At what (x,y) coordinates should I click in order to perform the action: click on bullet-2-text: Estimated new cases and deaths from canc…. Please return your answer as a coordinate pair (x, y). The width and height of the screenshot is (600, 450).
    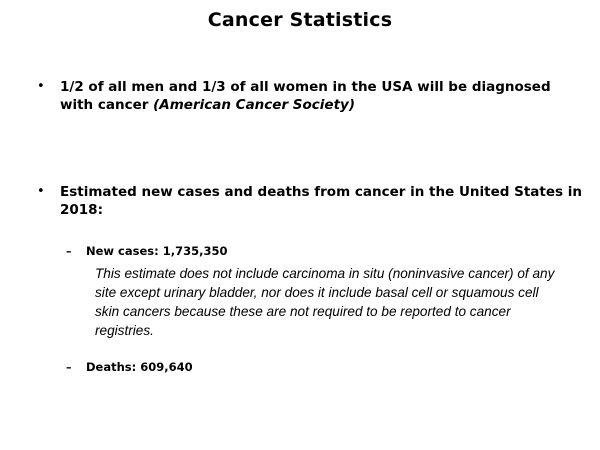
    Looking at the image, I should click on (321, 201).